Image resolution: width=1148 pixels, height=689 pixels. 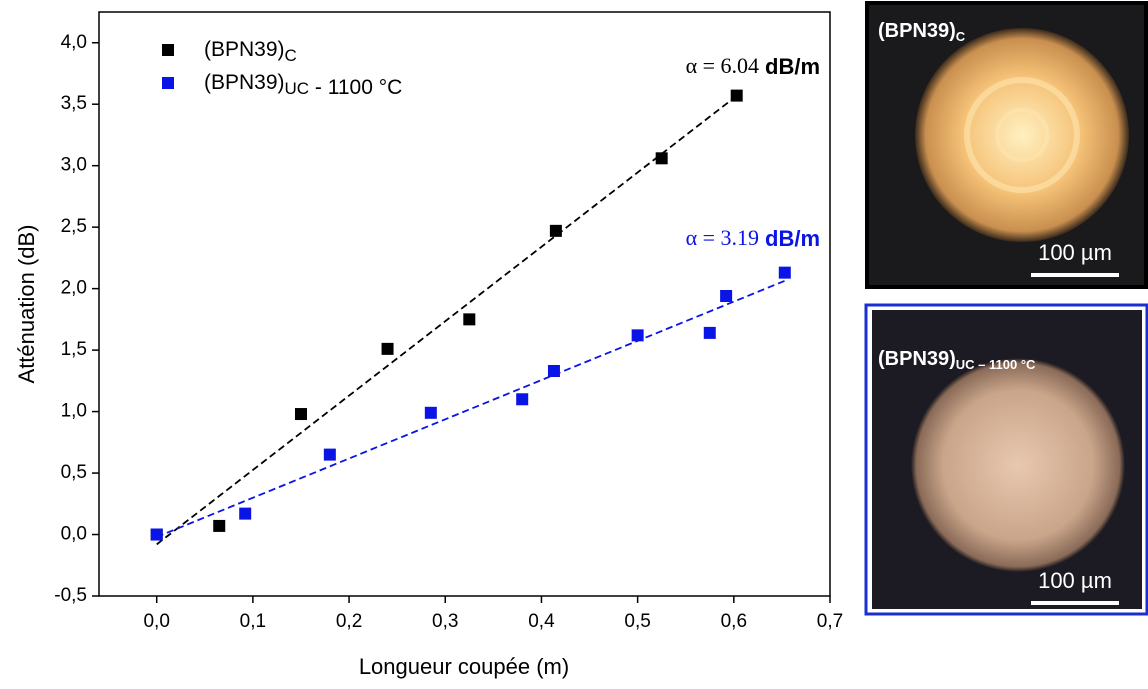 I want to click on x-tick-label: 0,3, so click(x=445, y=621).